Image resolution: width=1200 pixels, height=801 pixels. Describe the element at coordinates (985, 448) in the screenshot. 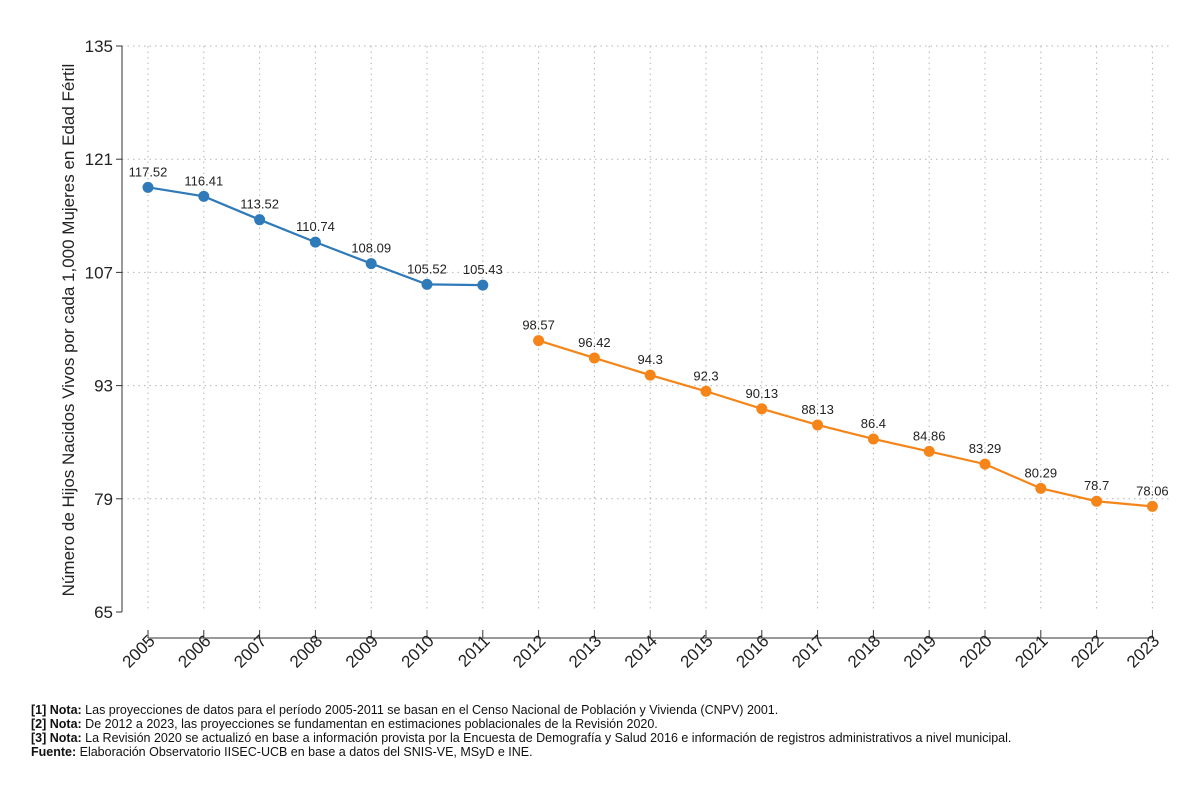

I see `data-label: 83.29` at that location.